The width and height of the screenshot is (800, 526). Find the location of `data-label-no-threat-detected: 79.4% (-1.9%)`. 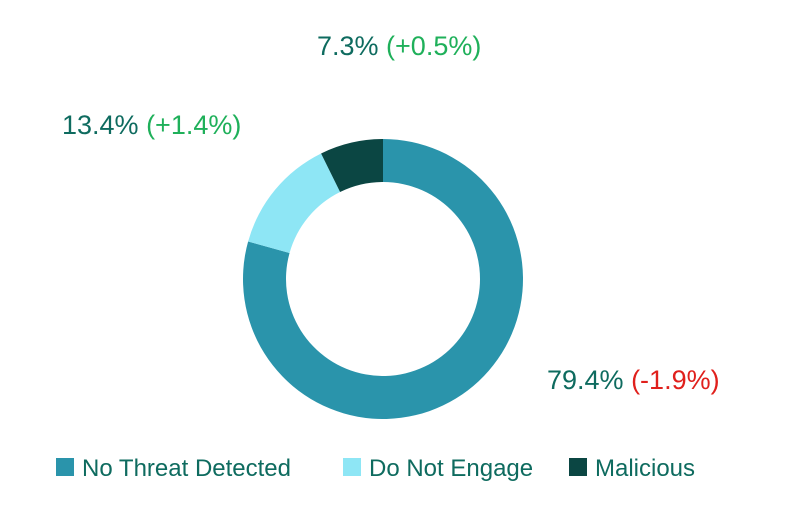

data-label-no-threat-detected: 79.4% (-1.9%) is located at coordinates (633, 380).